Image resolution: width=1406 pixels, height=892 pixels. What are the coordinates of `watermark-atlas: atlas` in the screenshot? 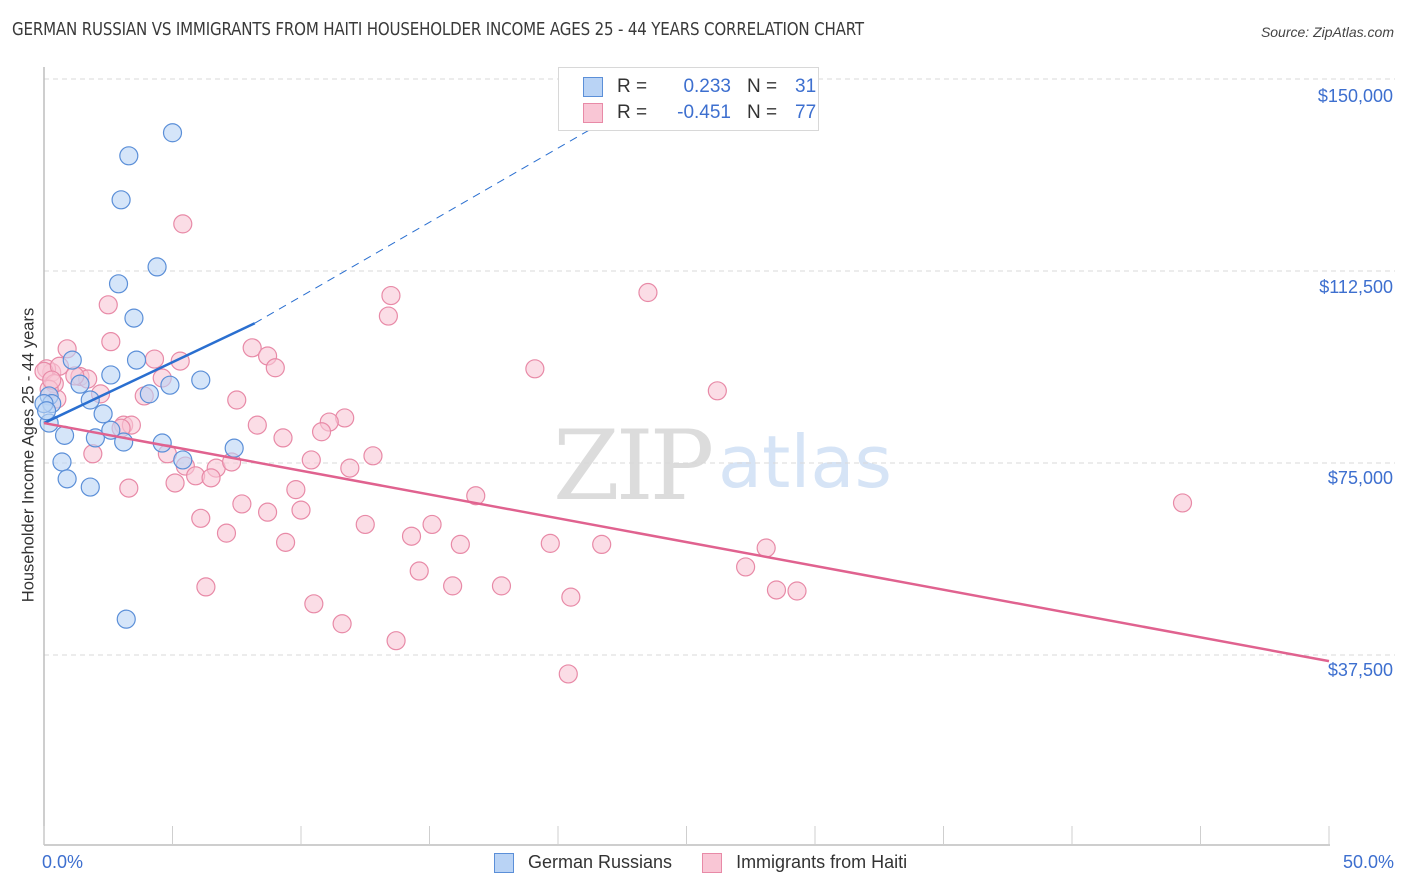 It's located at (805, 462).